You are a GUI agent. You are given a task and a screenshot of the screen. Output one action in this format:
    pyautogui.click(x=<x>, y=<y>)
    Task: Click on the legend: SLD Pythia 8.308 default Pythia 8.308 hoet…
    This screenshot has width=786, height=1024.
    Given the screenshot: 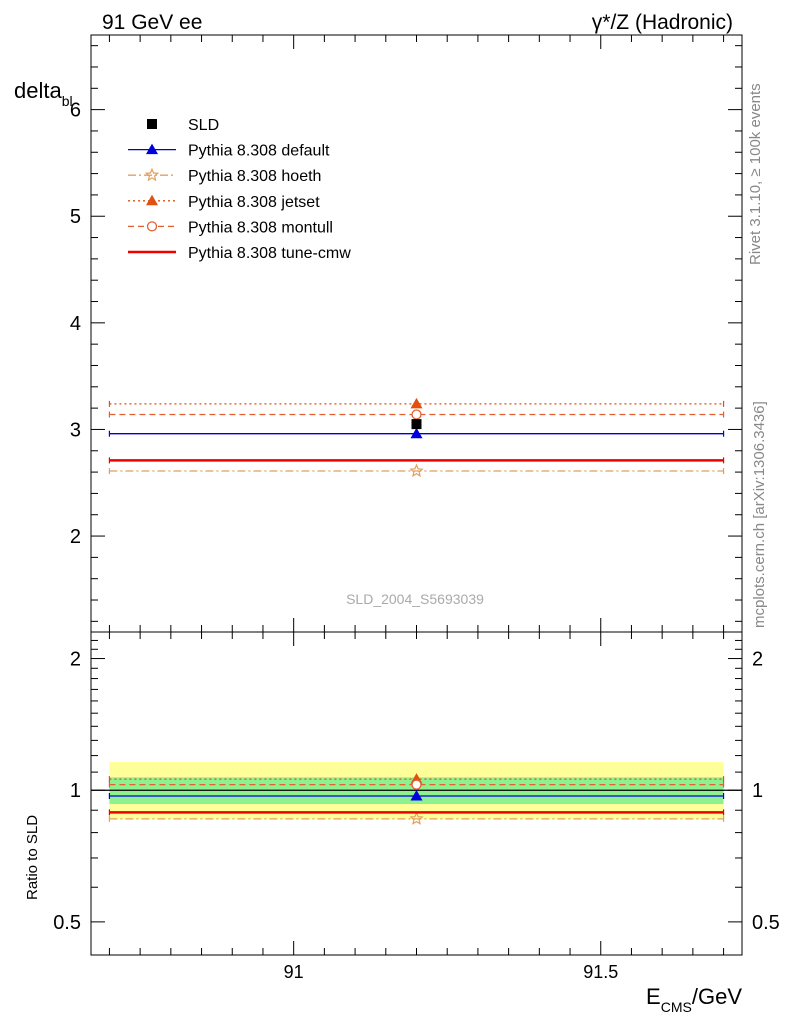 What is the action you would take?
    pyautogui.click(x=239, y=189)
    